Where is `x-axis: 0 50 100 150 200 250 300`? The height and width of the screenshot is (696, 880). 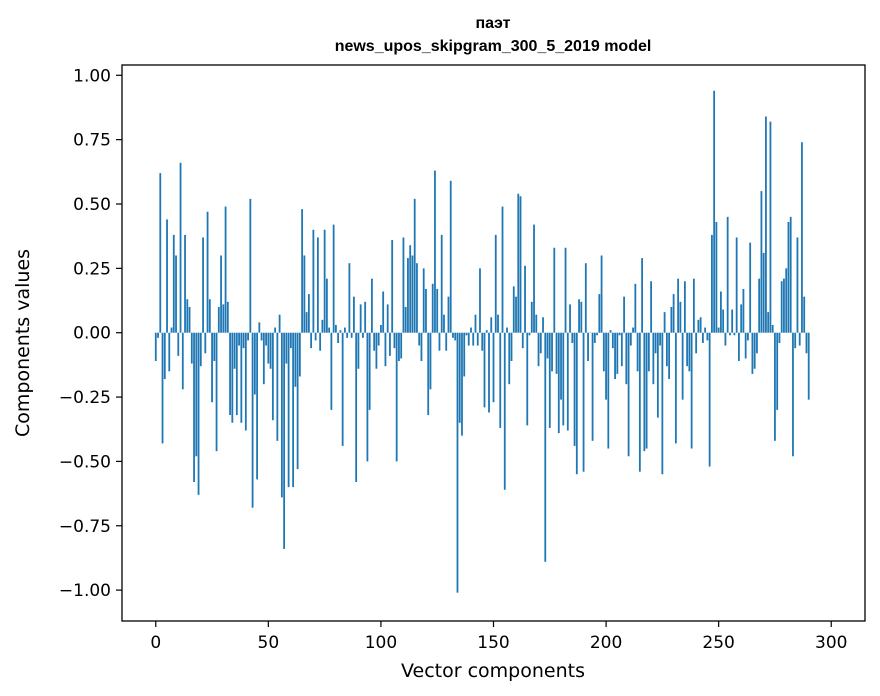 x-axis: 0 50 100 150 200 250 300 is located at coordinates (498, 637).